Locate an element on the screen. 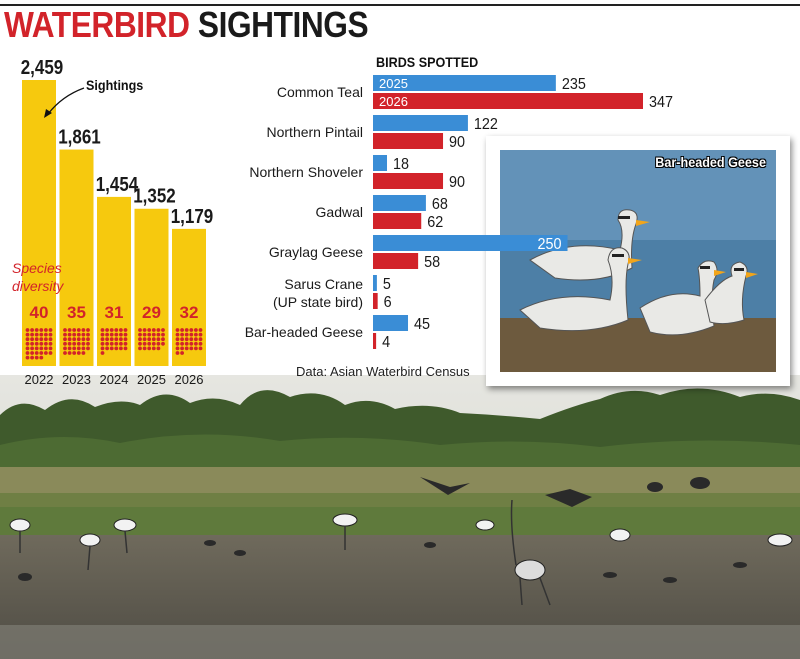  page-title: WATERBIRD SIGHTINGS is located at coordinates (186, 25).